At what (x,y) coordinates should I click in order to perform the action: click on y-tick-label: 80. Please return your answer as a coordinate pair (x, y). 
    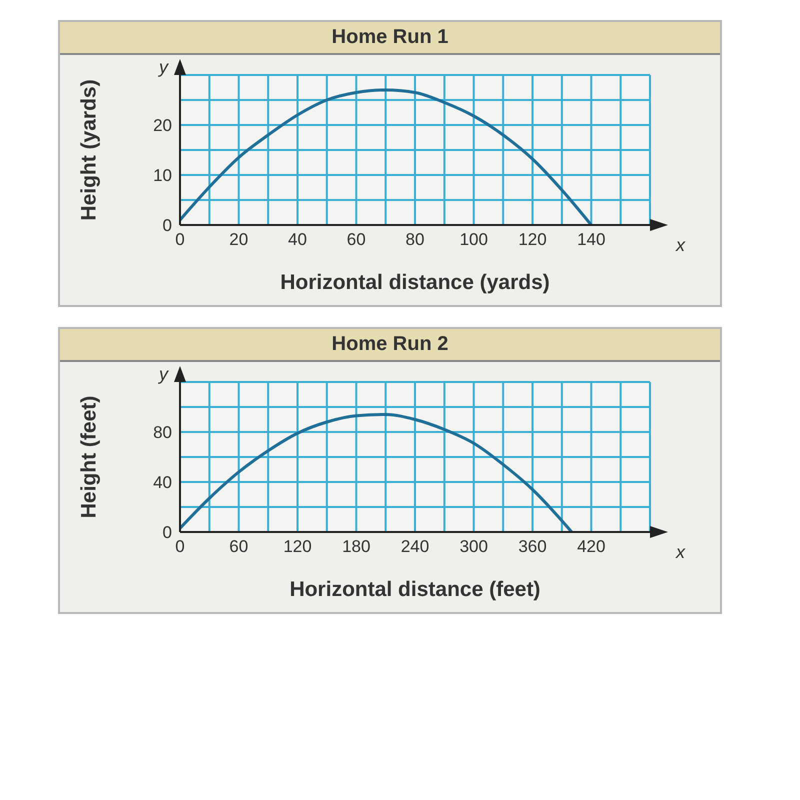
    Looking at the image, I should click on (162, 432).